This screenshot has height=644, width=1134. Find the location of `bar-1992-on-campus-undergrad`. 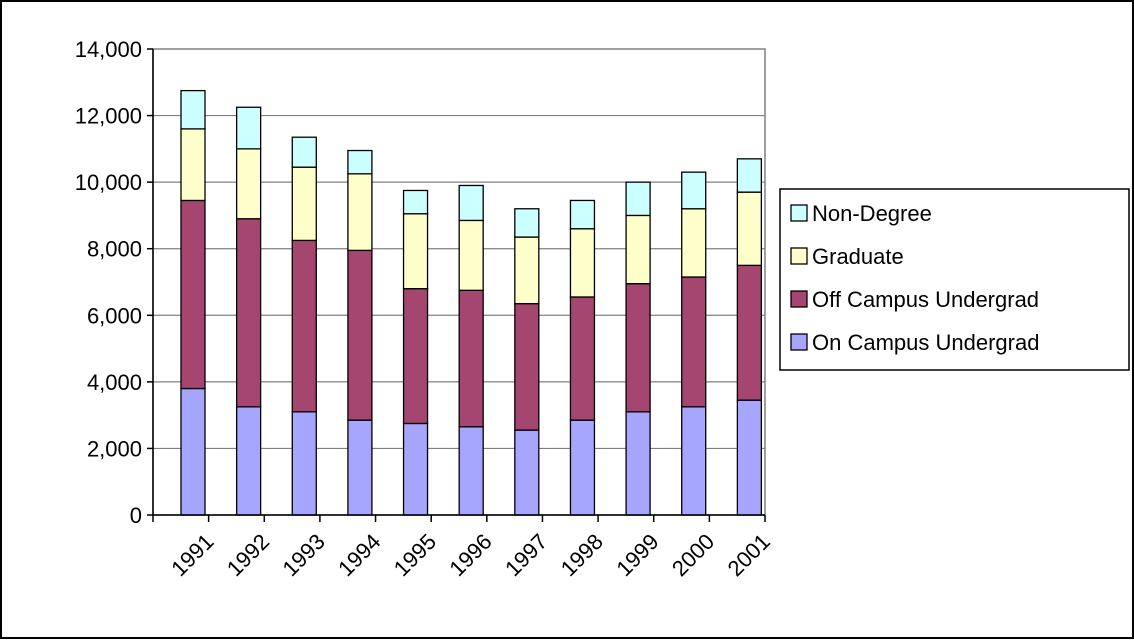

bar-1992-on-campus-undergrad is located at coordinates (248, 461).